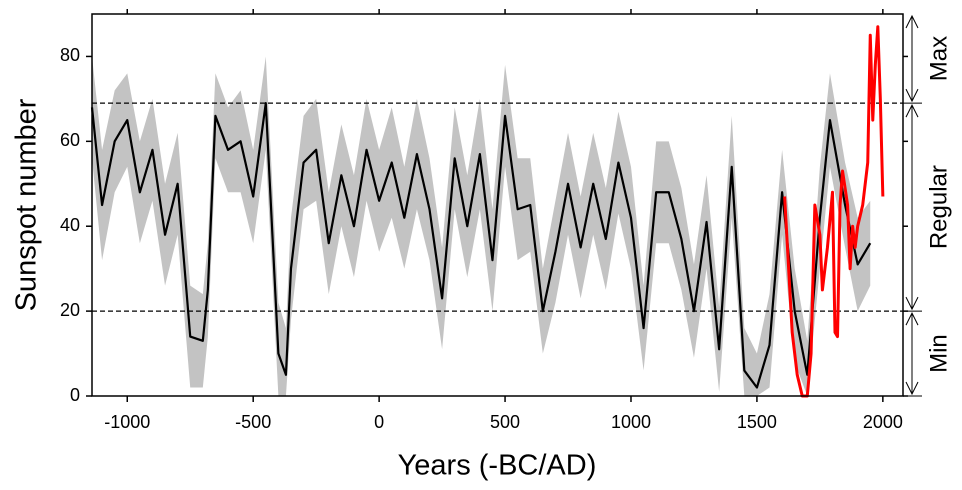 Image resolution: width=962 pixels, height=490 pixels. Describe the element at coordinates (379, 422) in the screenshot. I see `x-tick-label: 0` at that location.